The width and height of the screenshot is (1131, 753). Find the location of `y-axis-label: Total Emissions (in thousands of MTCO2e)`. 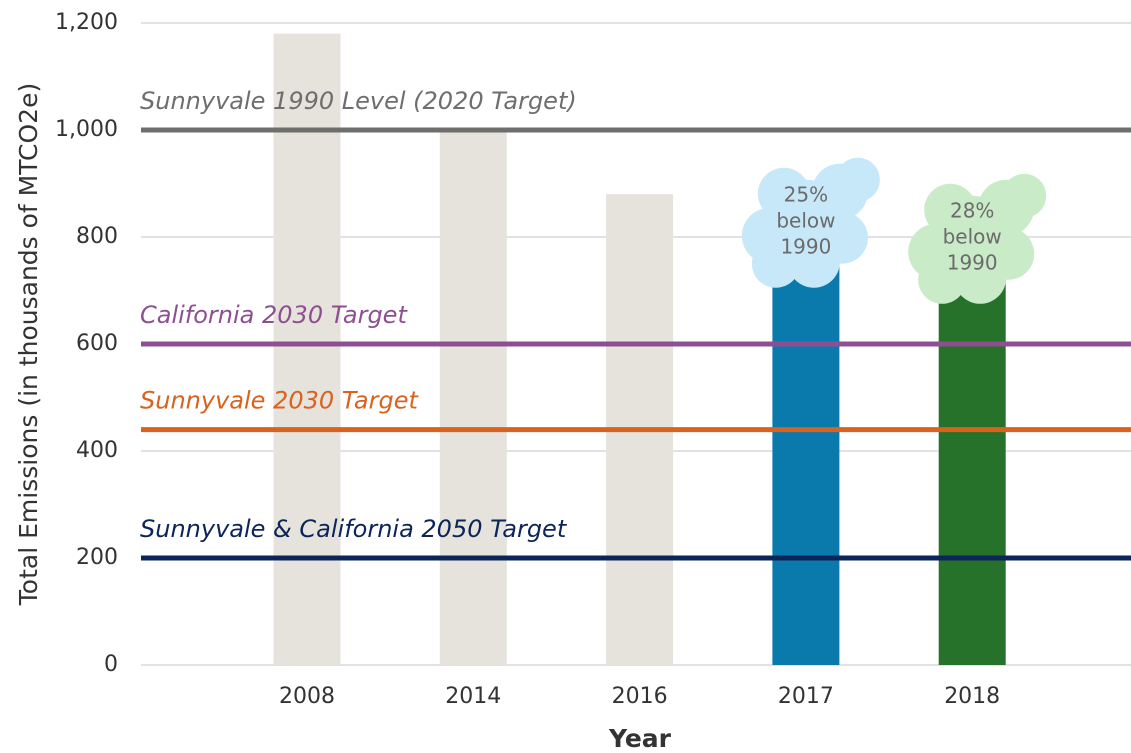

y-axis-label: Total Emissions (in thousands of MTCO2e) is located at coordinates (28, 344).